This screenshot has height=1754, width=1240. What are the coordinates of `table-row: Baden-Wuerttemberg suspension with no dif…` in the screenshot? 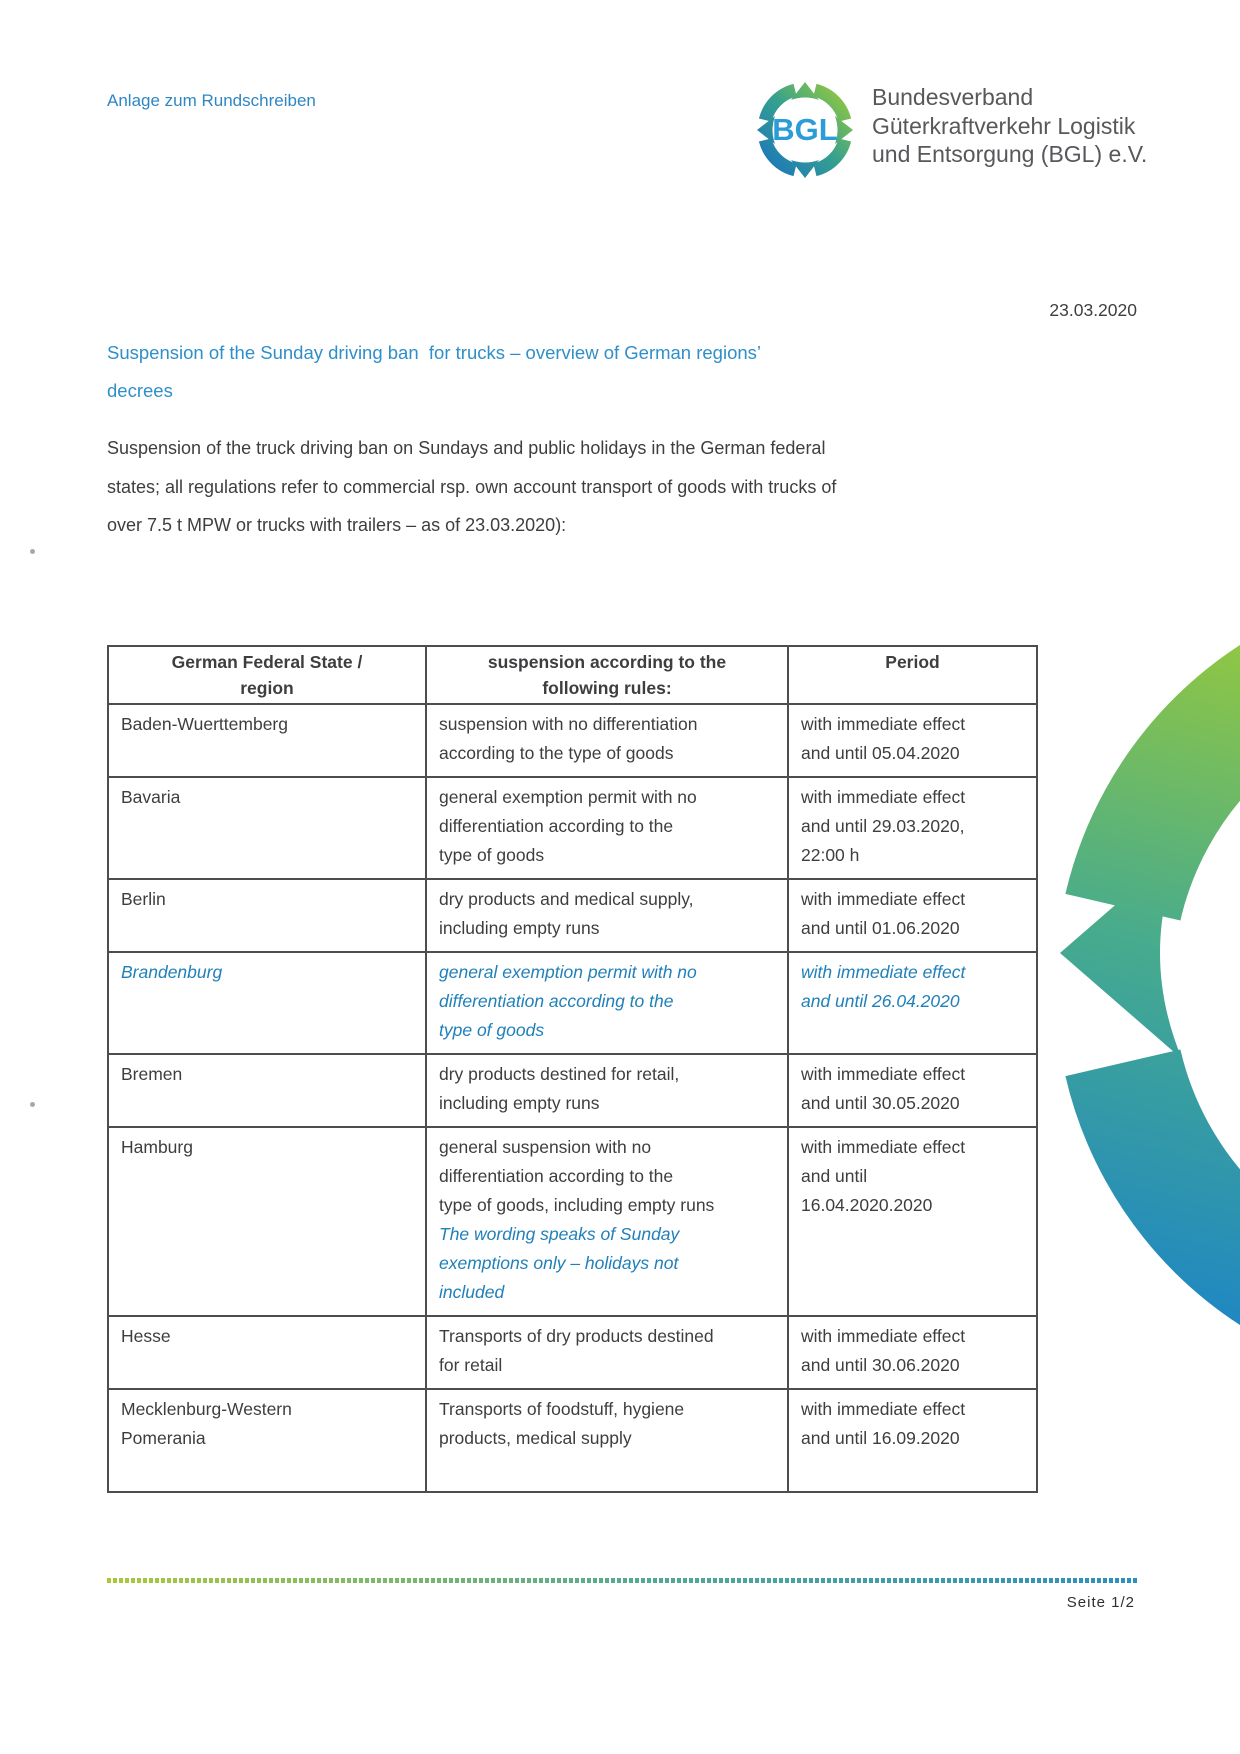 It's located at (572, 740).